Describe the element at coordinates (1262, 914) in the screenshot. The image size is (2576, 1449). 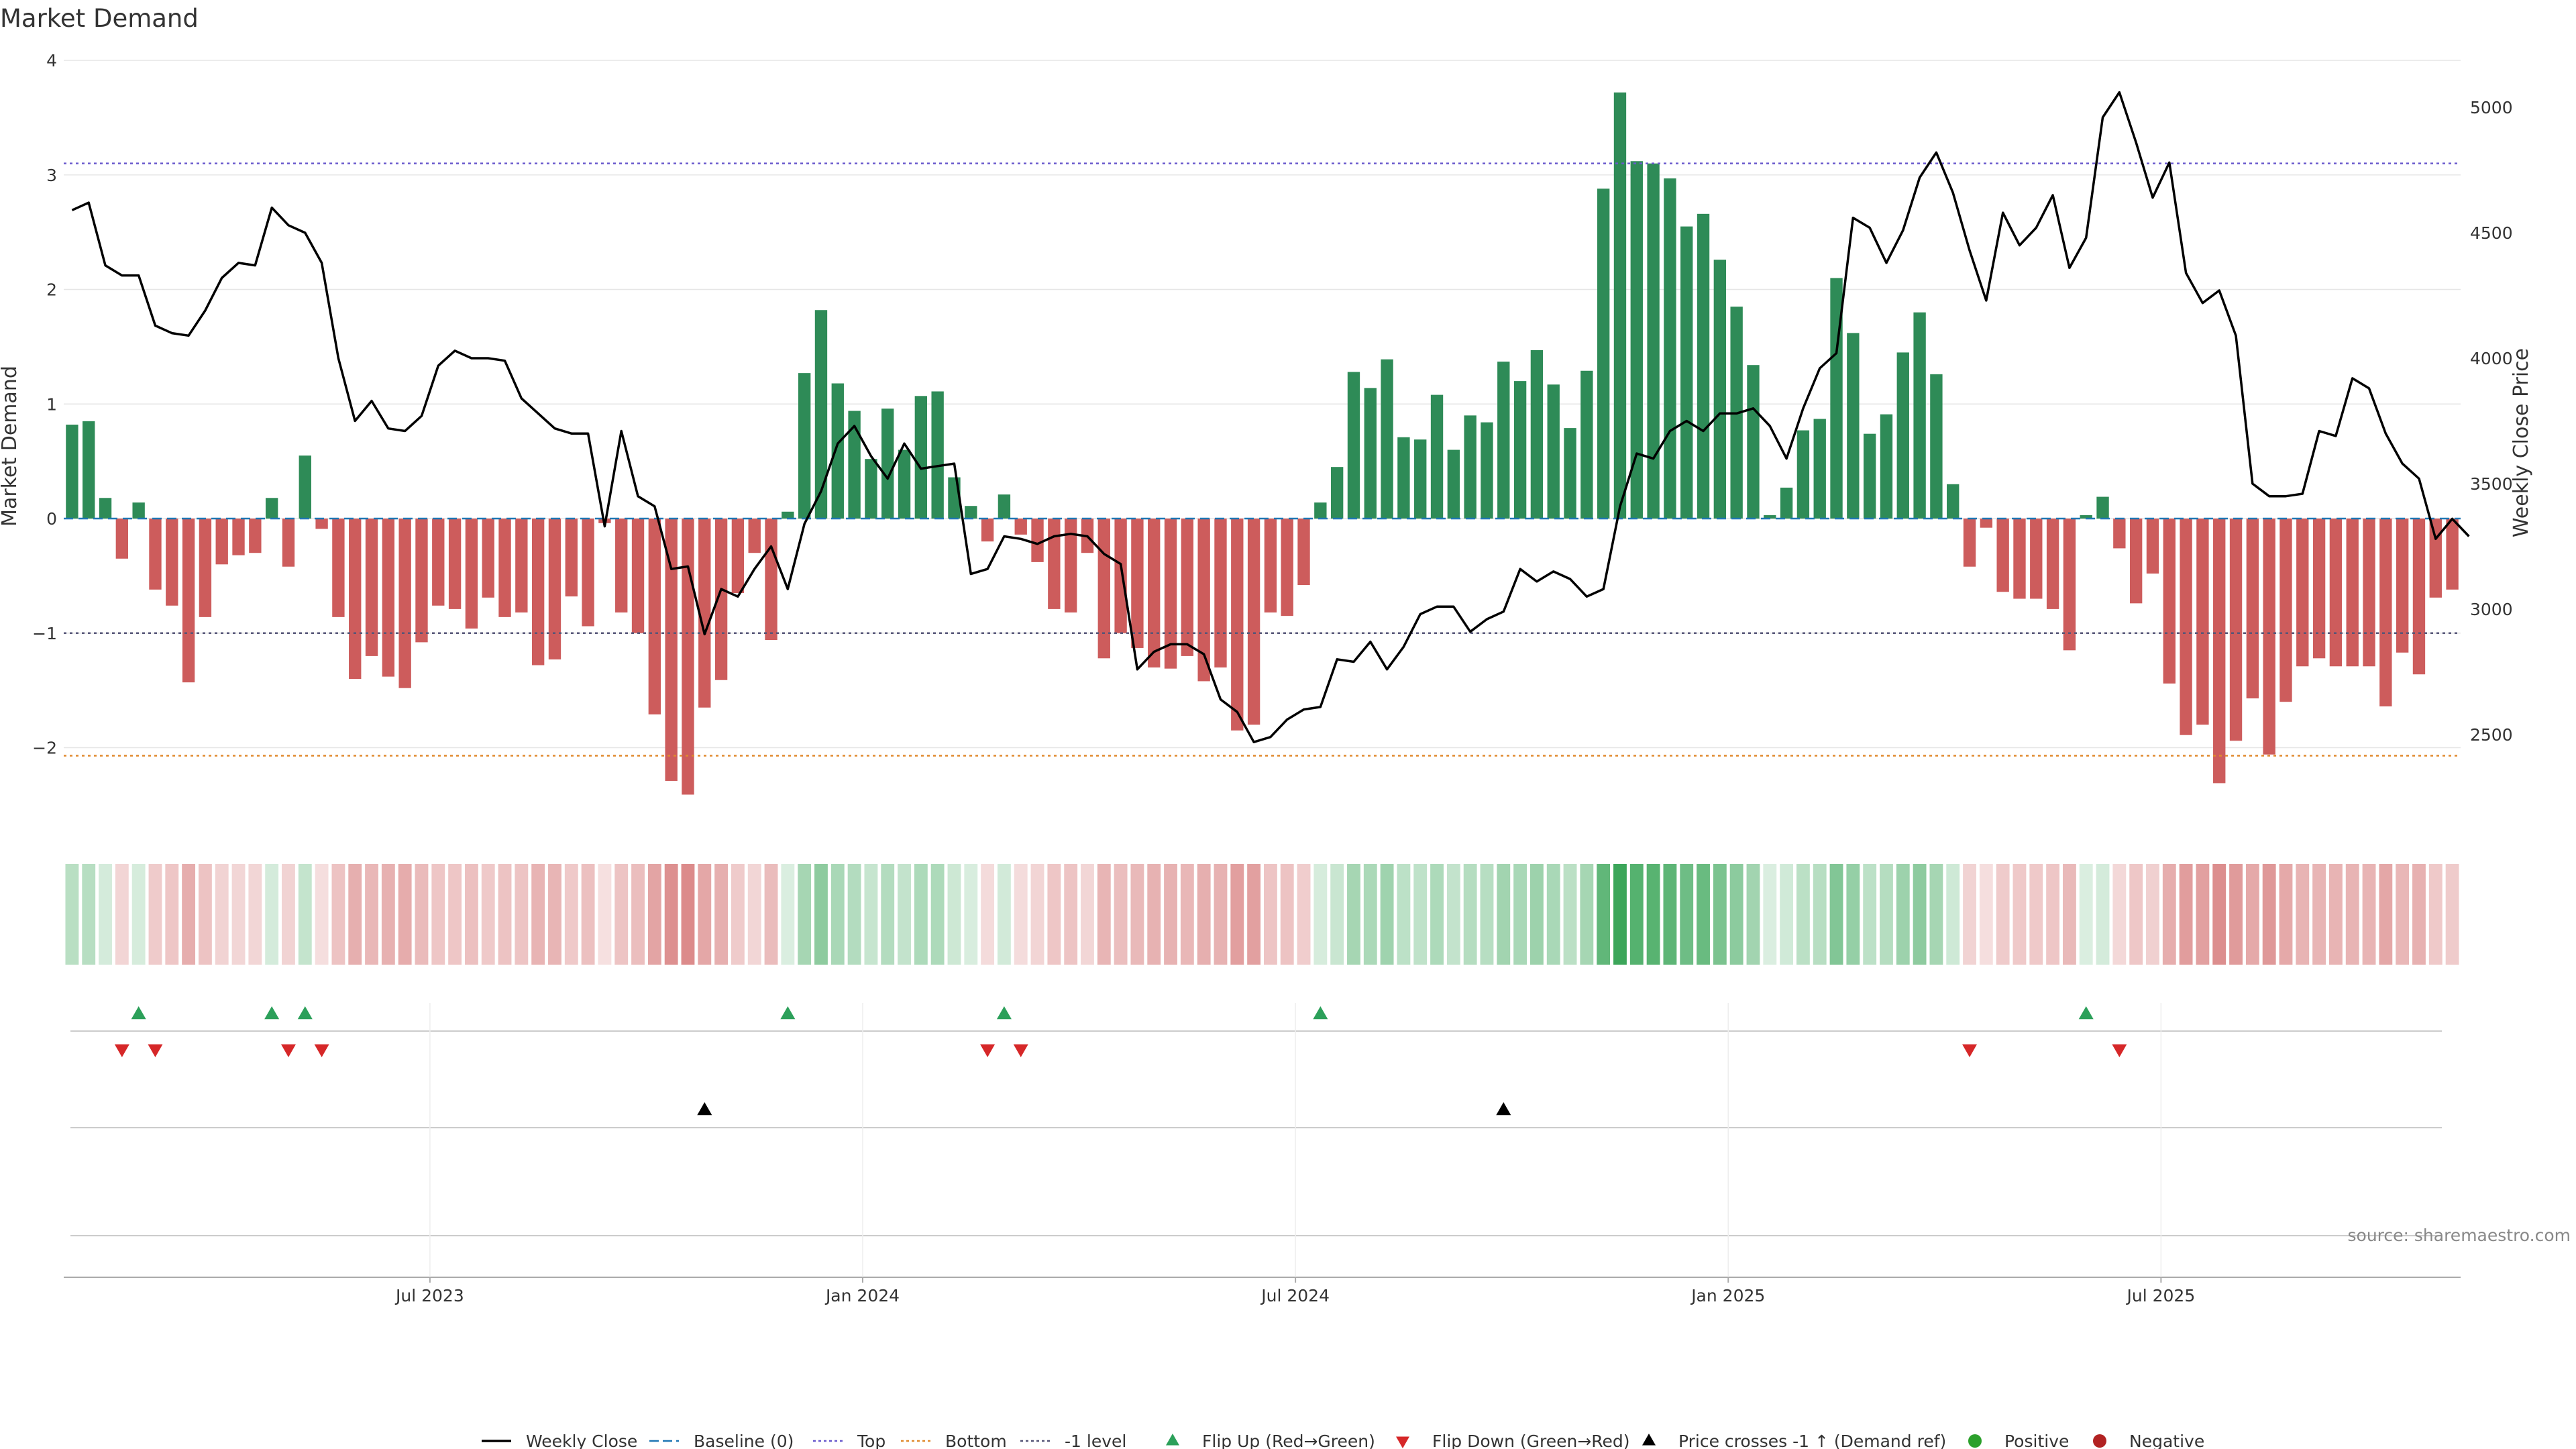
I see `demand-strip` at that location.